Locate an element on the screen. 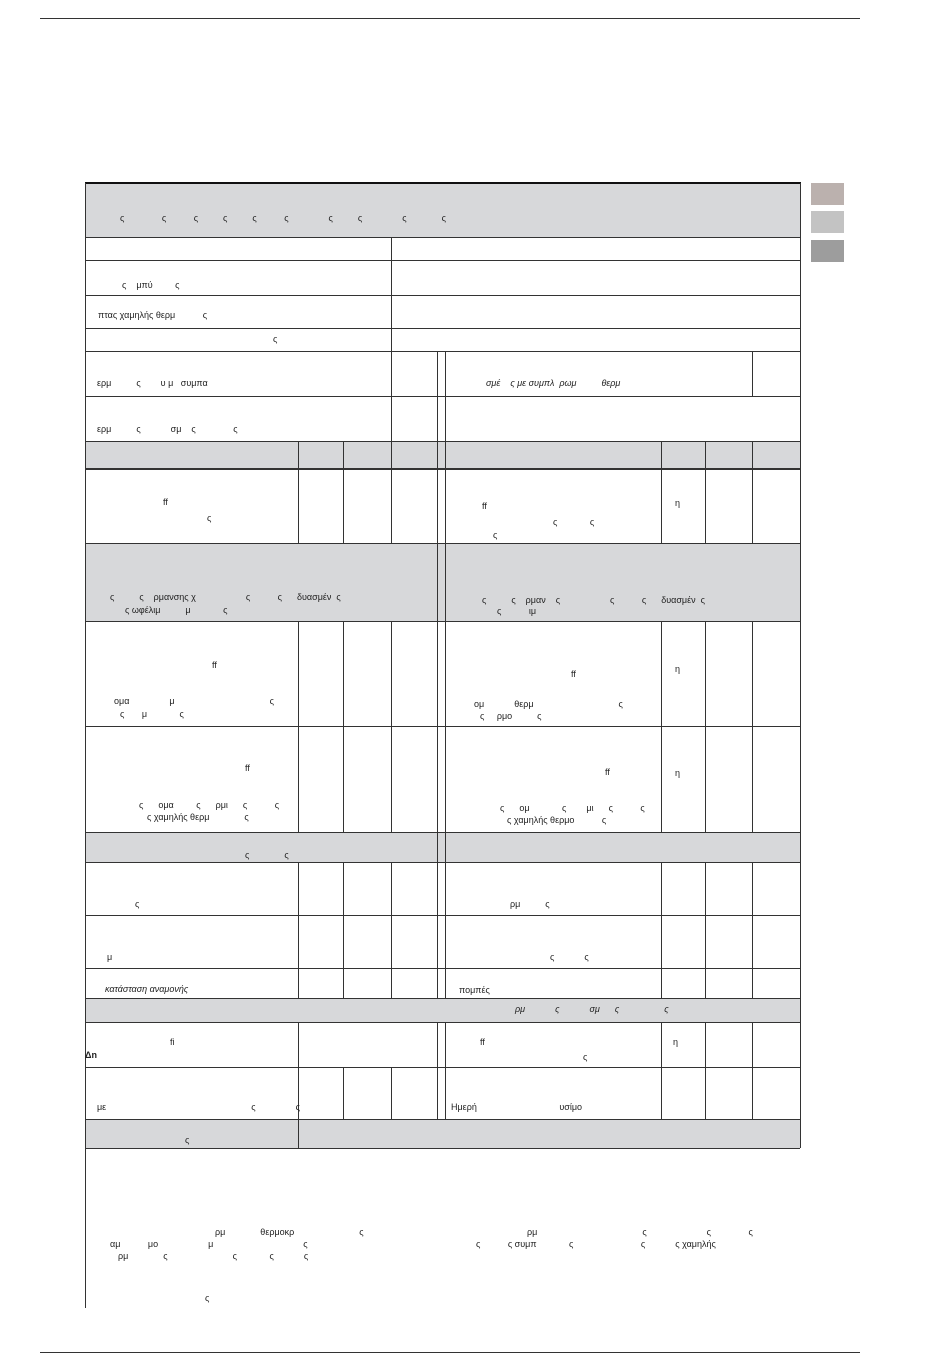  cell-text: Δn is located at coordinates (91, 1055).